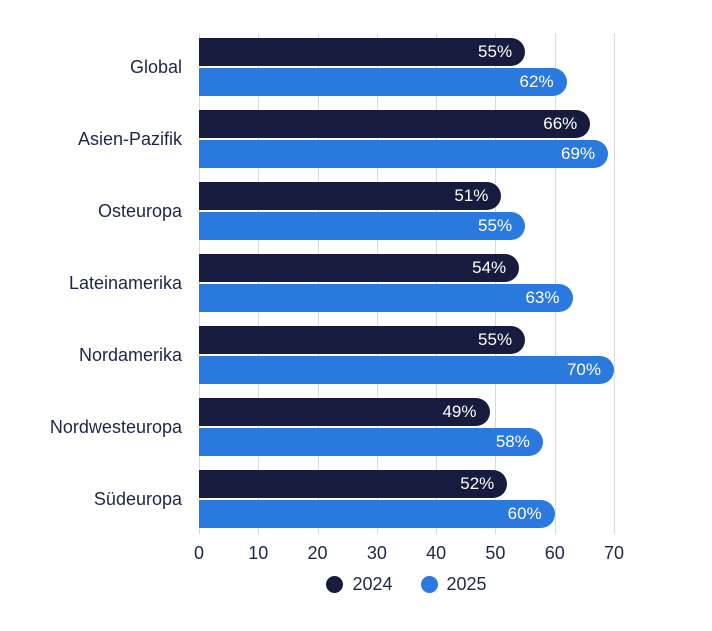  I want to click on bar-2024: 52%, so click(353, 484).